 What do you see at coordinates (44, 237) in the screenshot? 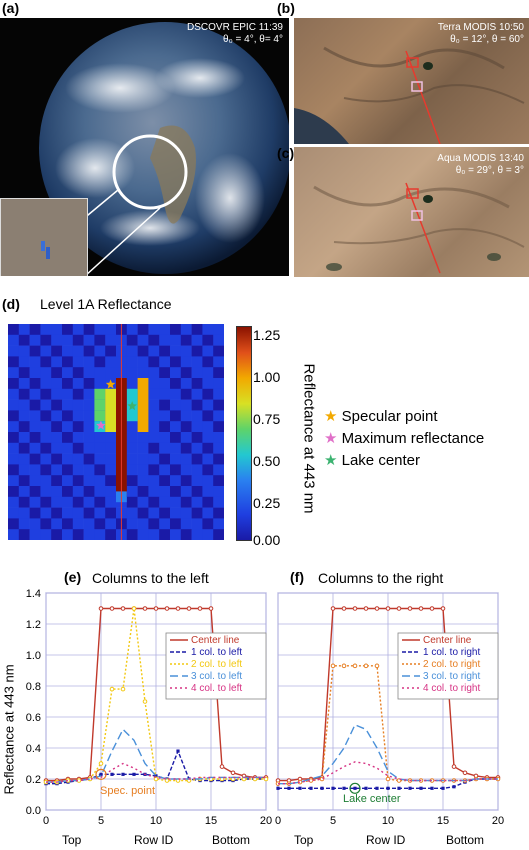
I see `panel-a-inset-zoom` at bounding box center [44, 237].